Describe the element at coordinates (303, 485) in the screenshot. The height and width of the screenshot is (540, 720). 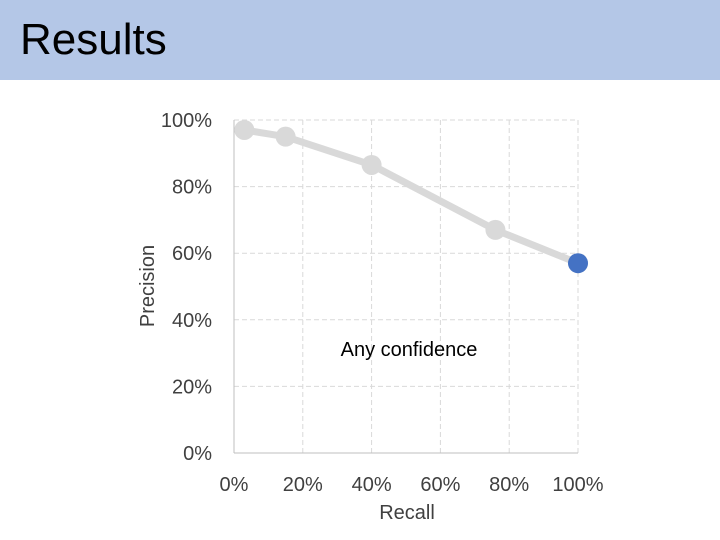
I see `x-tick-label: 20%` at that location.